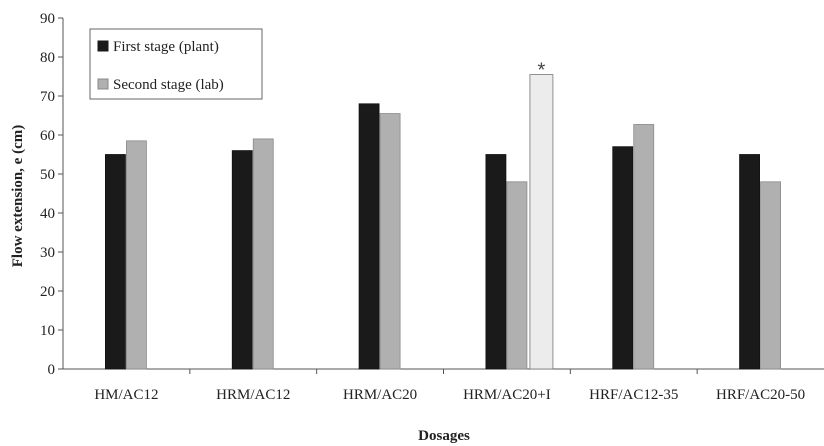 This screenshot has width=824, height=446. What do you see at coordinates (47, 214) in the screenshot?
I see `y-tick-label: 40` at bounding box center [47, 214].